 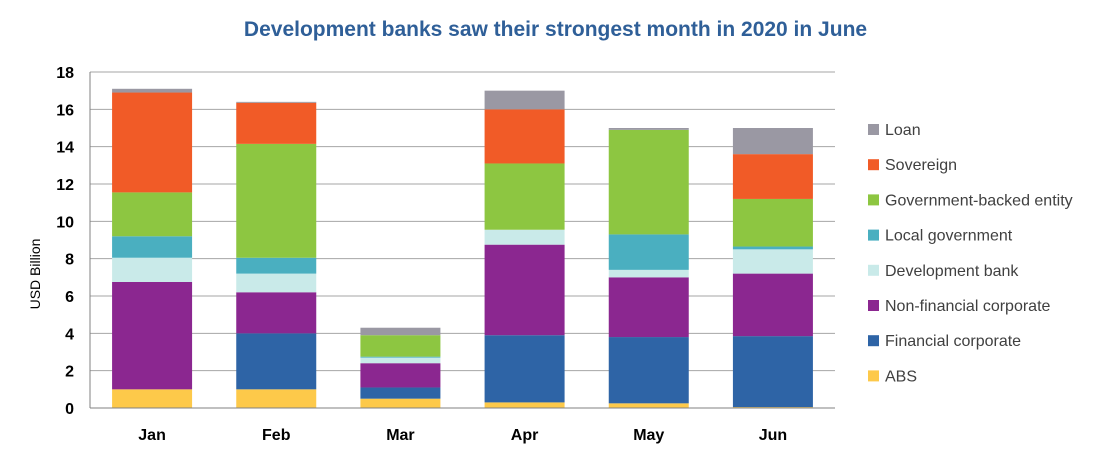 I want to click on bar-segment-apr-development-bank, so click(x=524, y=237).